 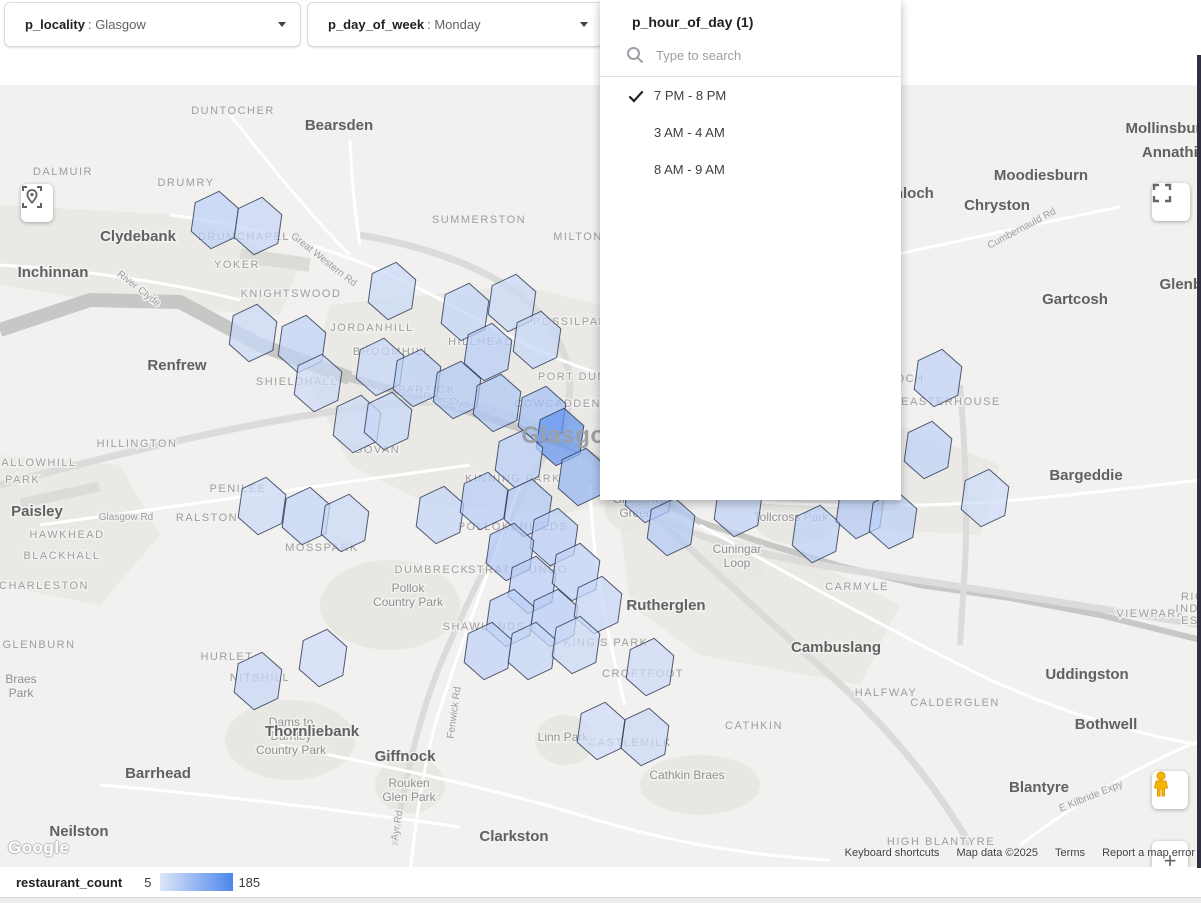 I want to click on district-label: ES, so click(x=1190, y=621).